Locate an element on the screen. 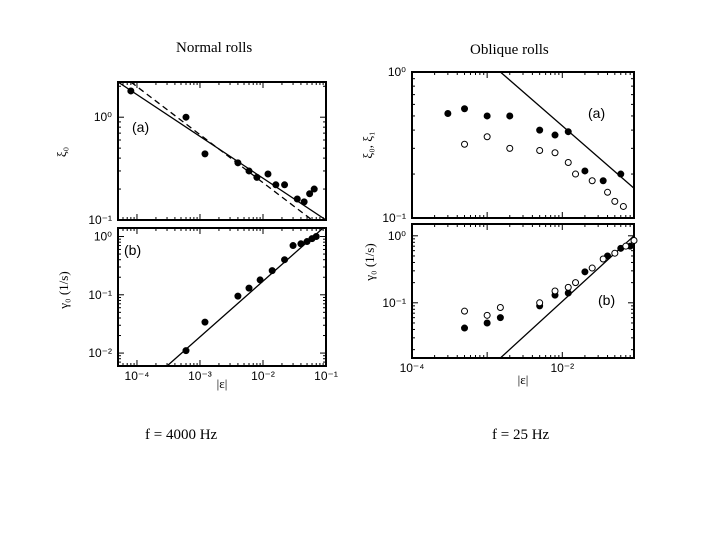 The height and width of the screenshot is (540, 720). plot-frame-oblique-top is located at coordinates (523, 145).